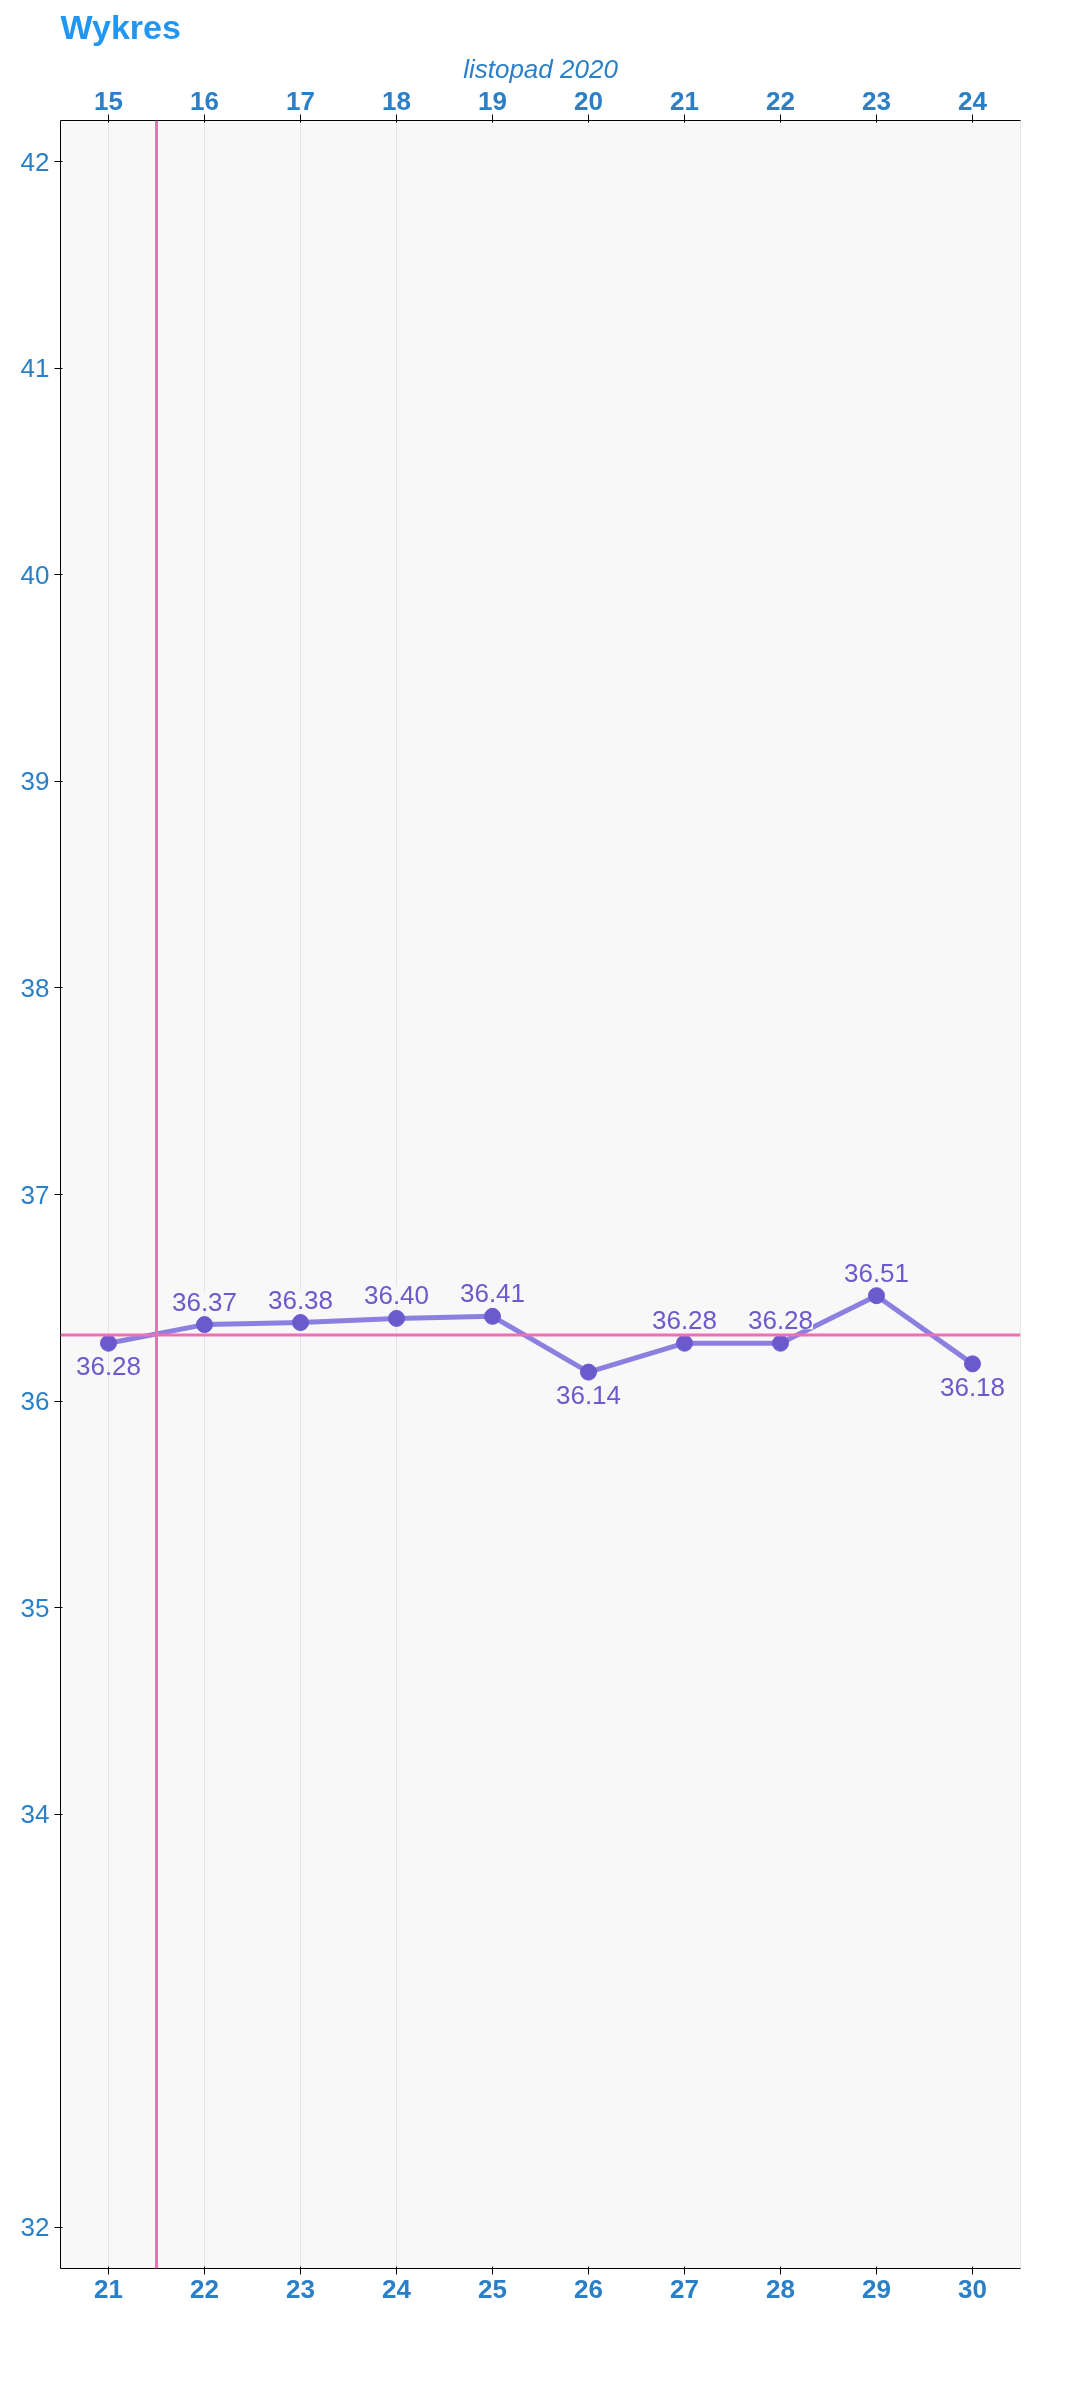 The image size is (1080, 2400). I want to click on x2-tick-label: 16, so click(204, 100).